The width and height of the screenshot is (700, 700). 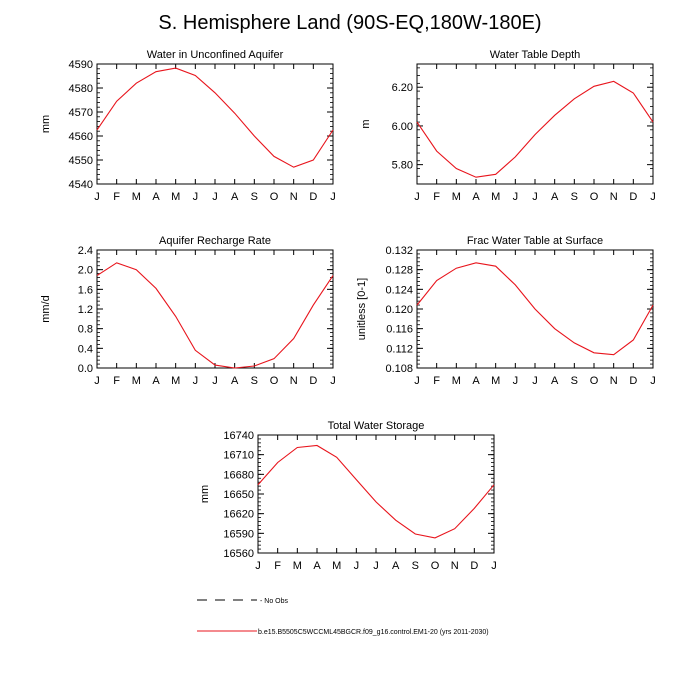 What do you see at coordinates (535, 55) in the screenshot?
I see `panel-title: Water Table Depth` at bounding box center [535, 55].